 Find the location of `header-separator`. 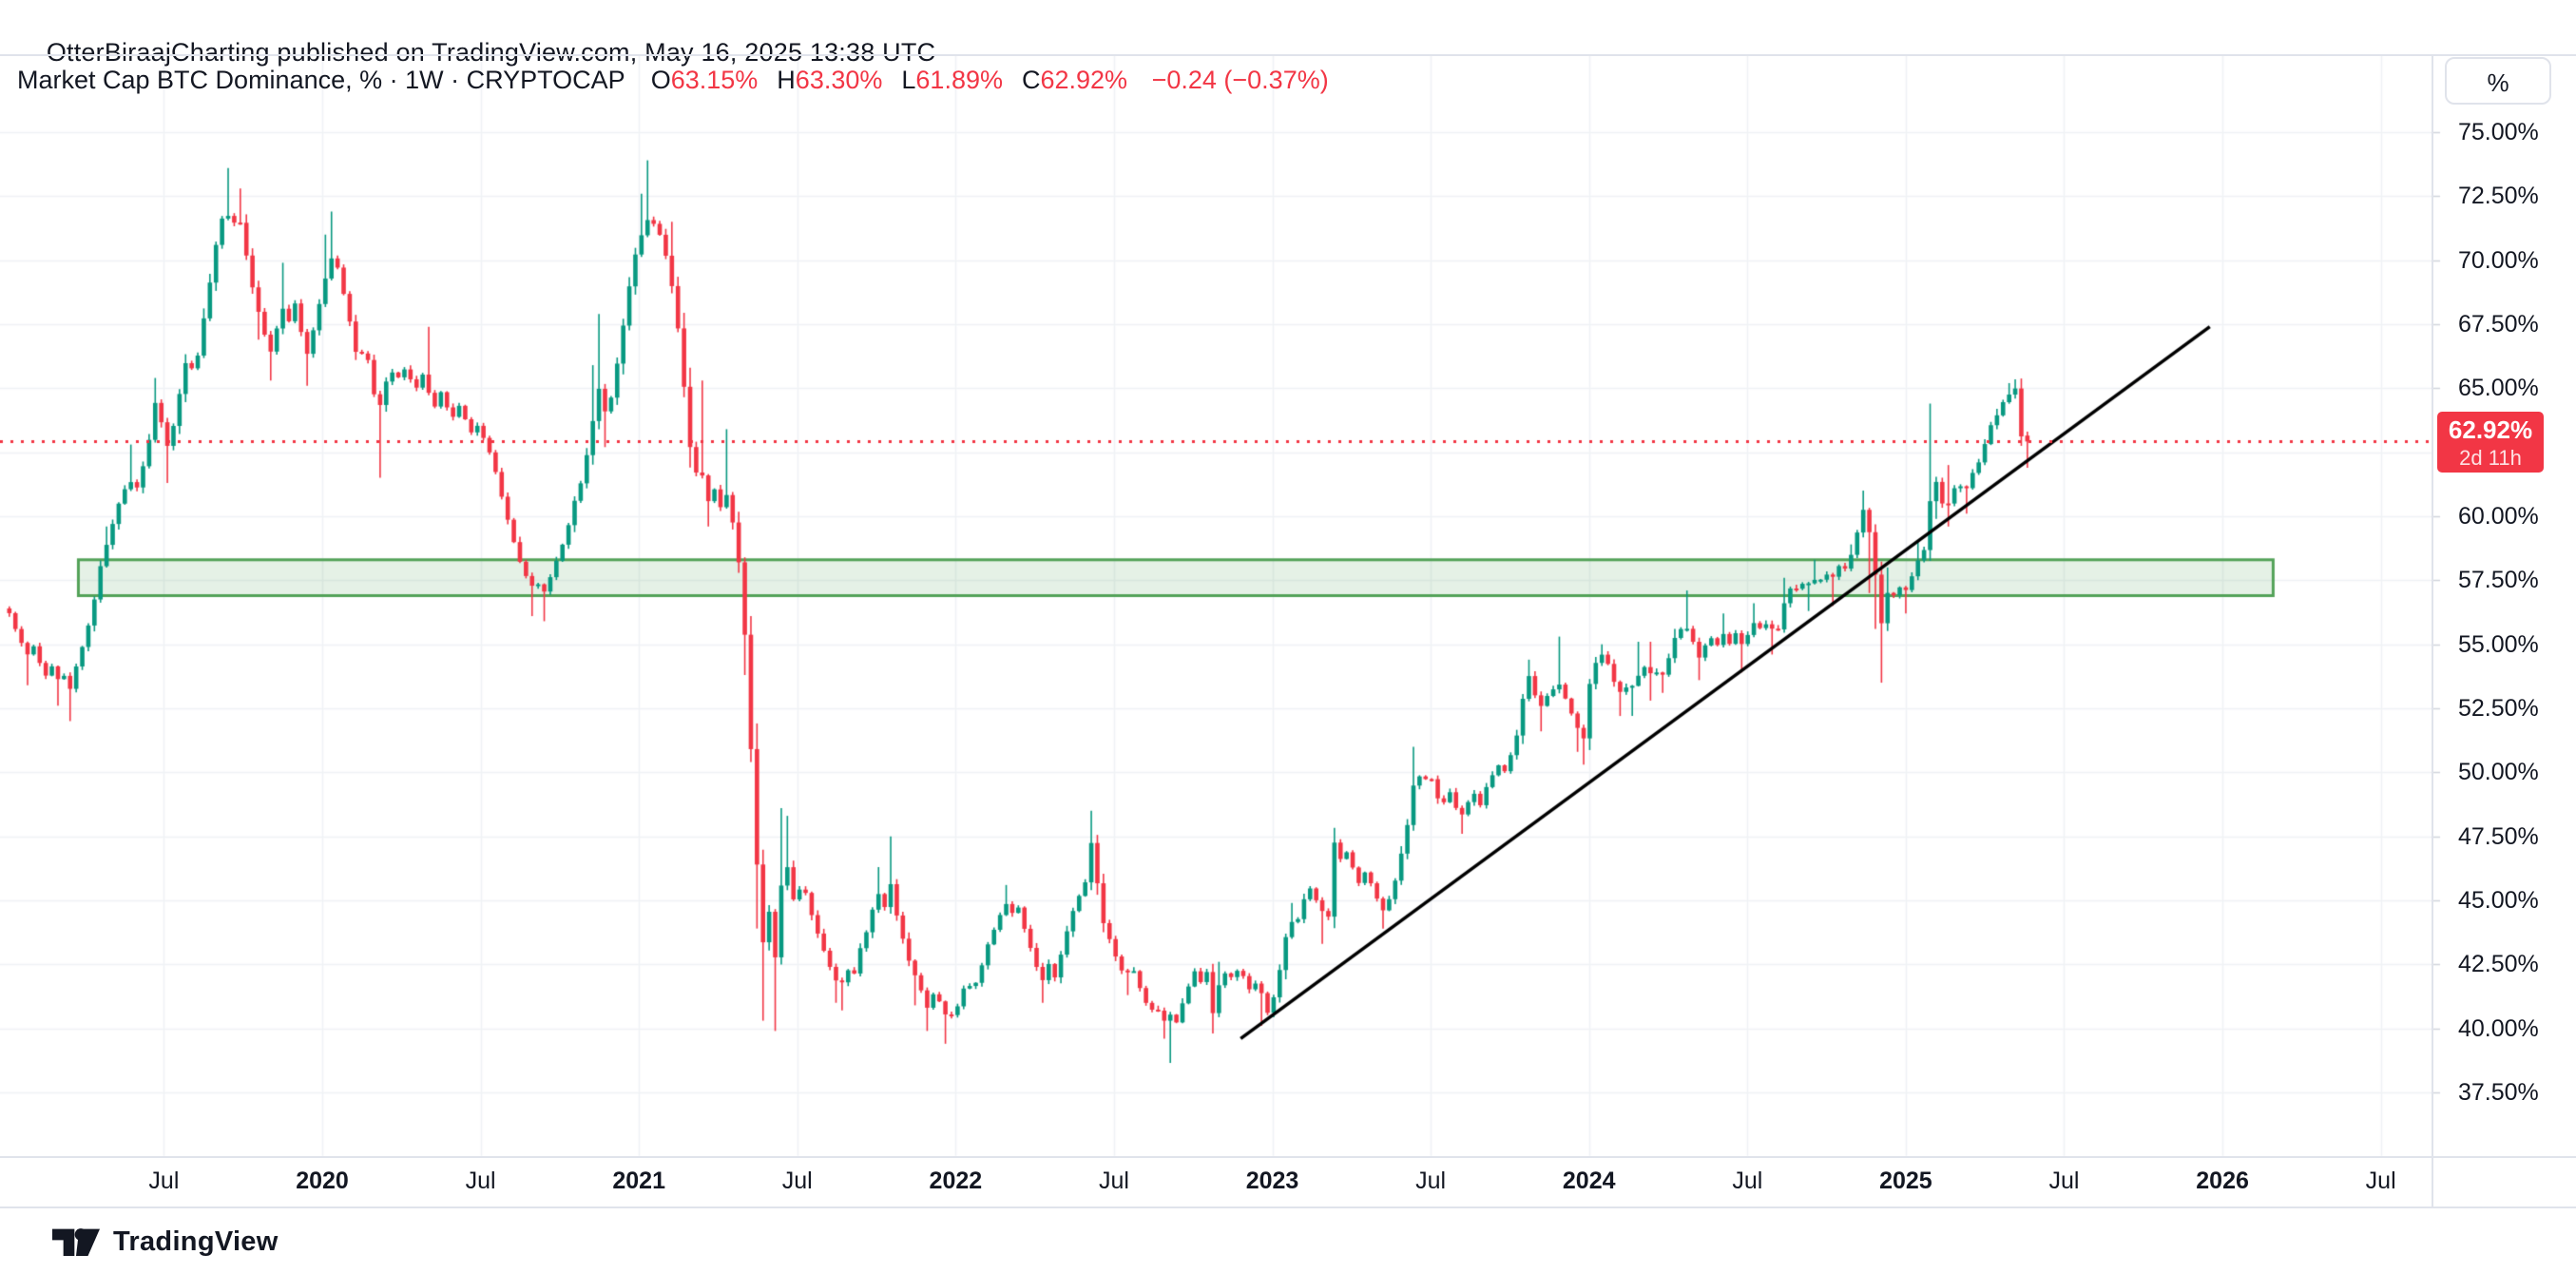

header-separator is located at coordinates (1288, 55).